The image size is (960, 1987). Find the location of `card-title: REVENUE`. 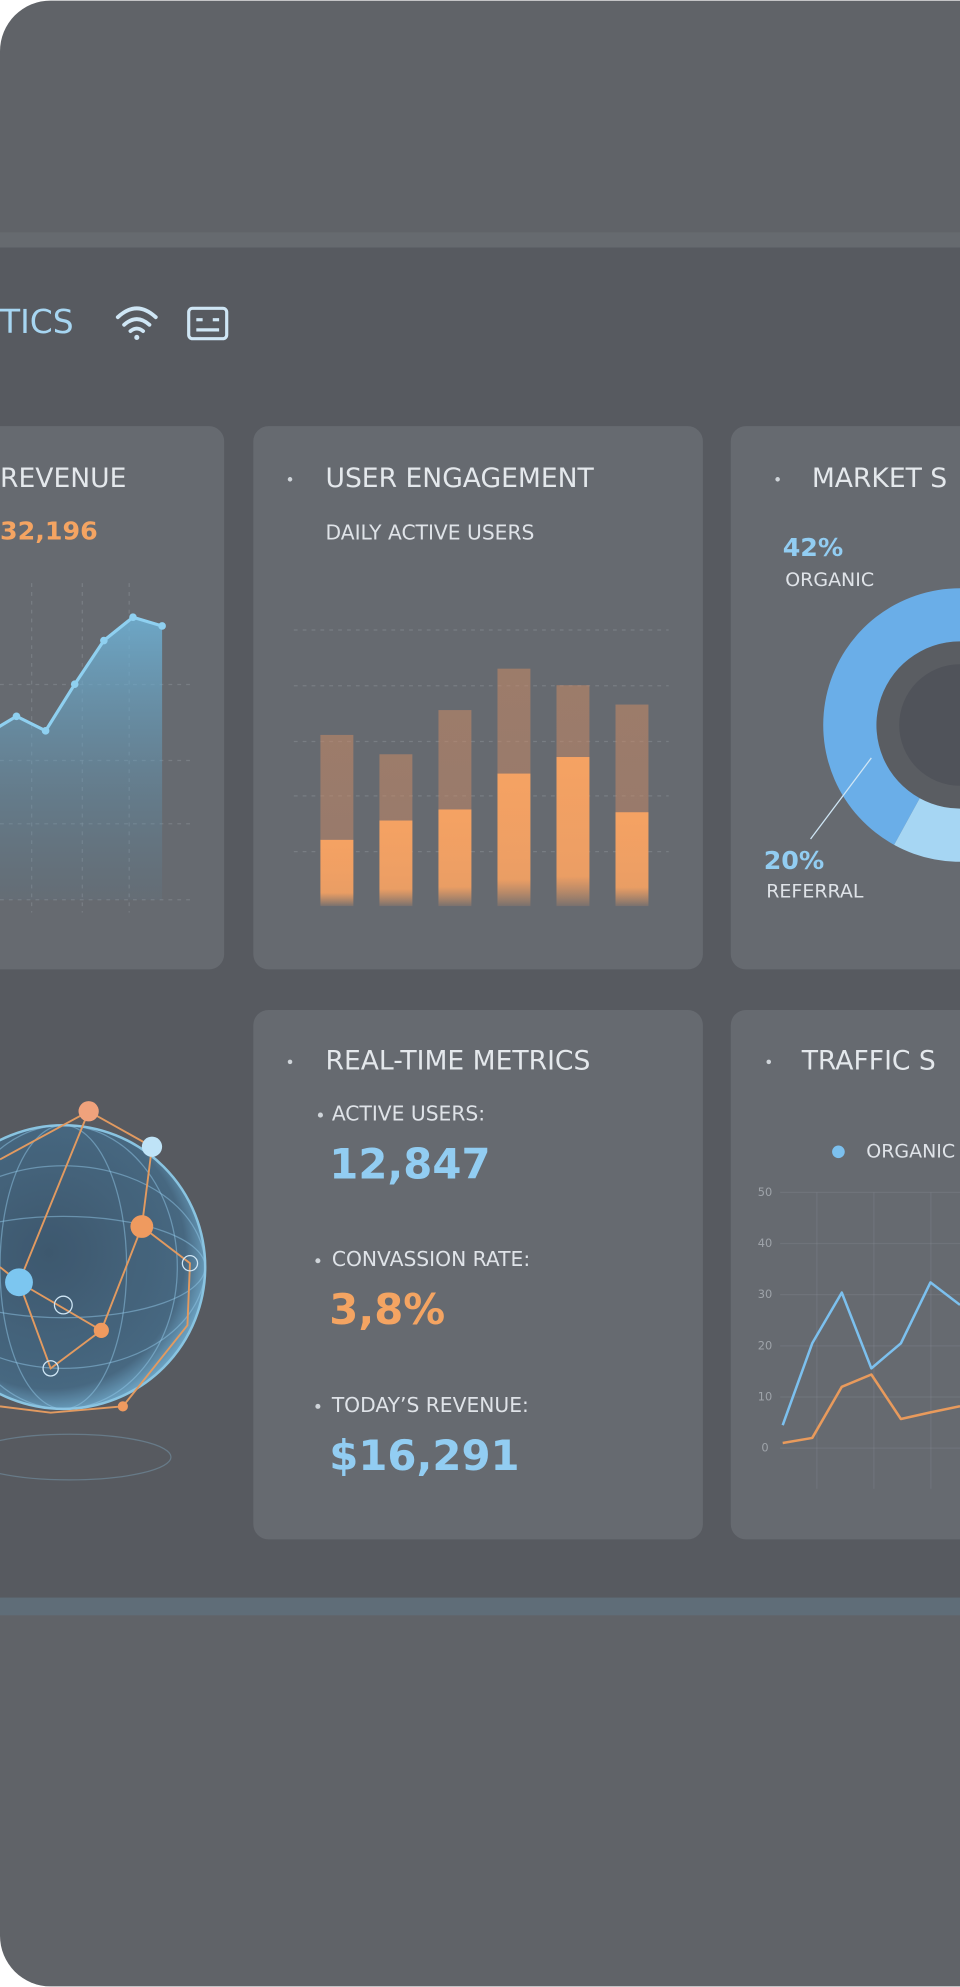

card-title: REVENUE is located at coordinates (63, 478).